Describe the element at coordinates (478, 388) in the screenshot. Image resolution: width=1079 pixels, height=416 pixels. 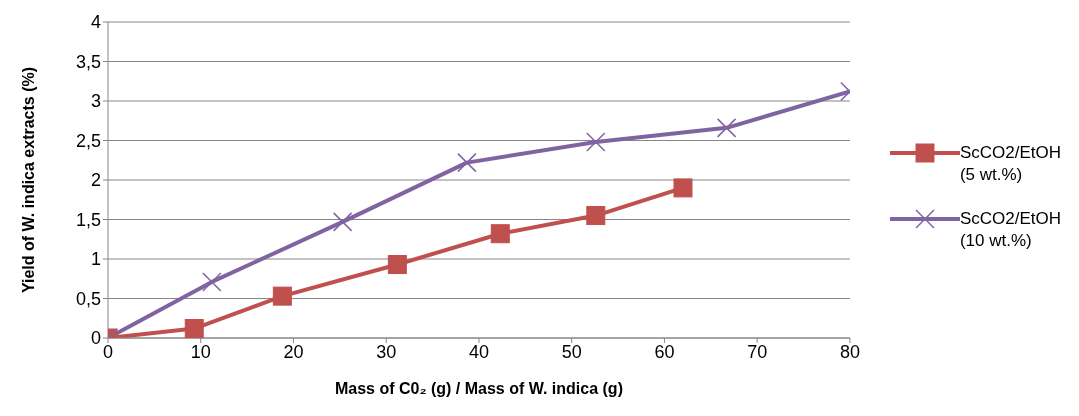
I see `x-axis-title: Mass of C0₂ (g) / Mass of W. indica (g)` at that location.